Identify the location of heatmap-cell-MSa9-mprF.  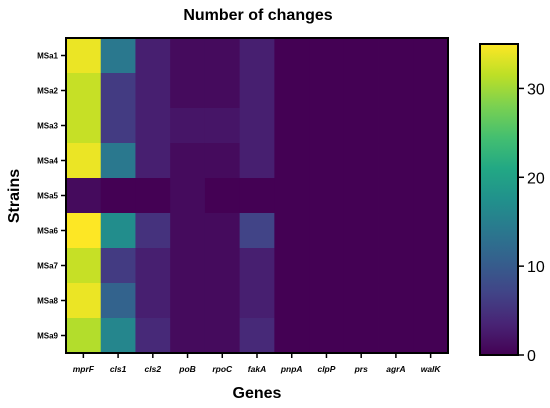
(84, 336).